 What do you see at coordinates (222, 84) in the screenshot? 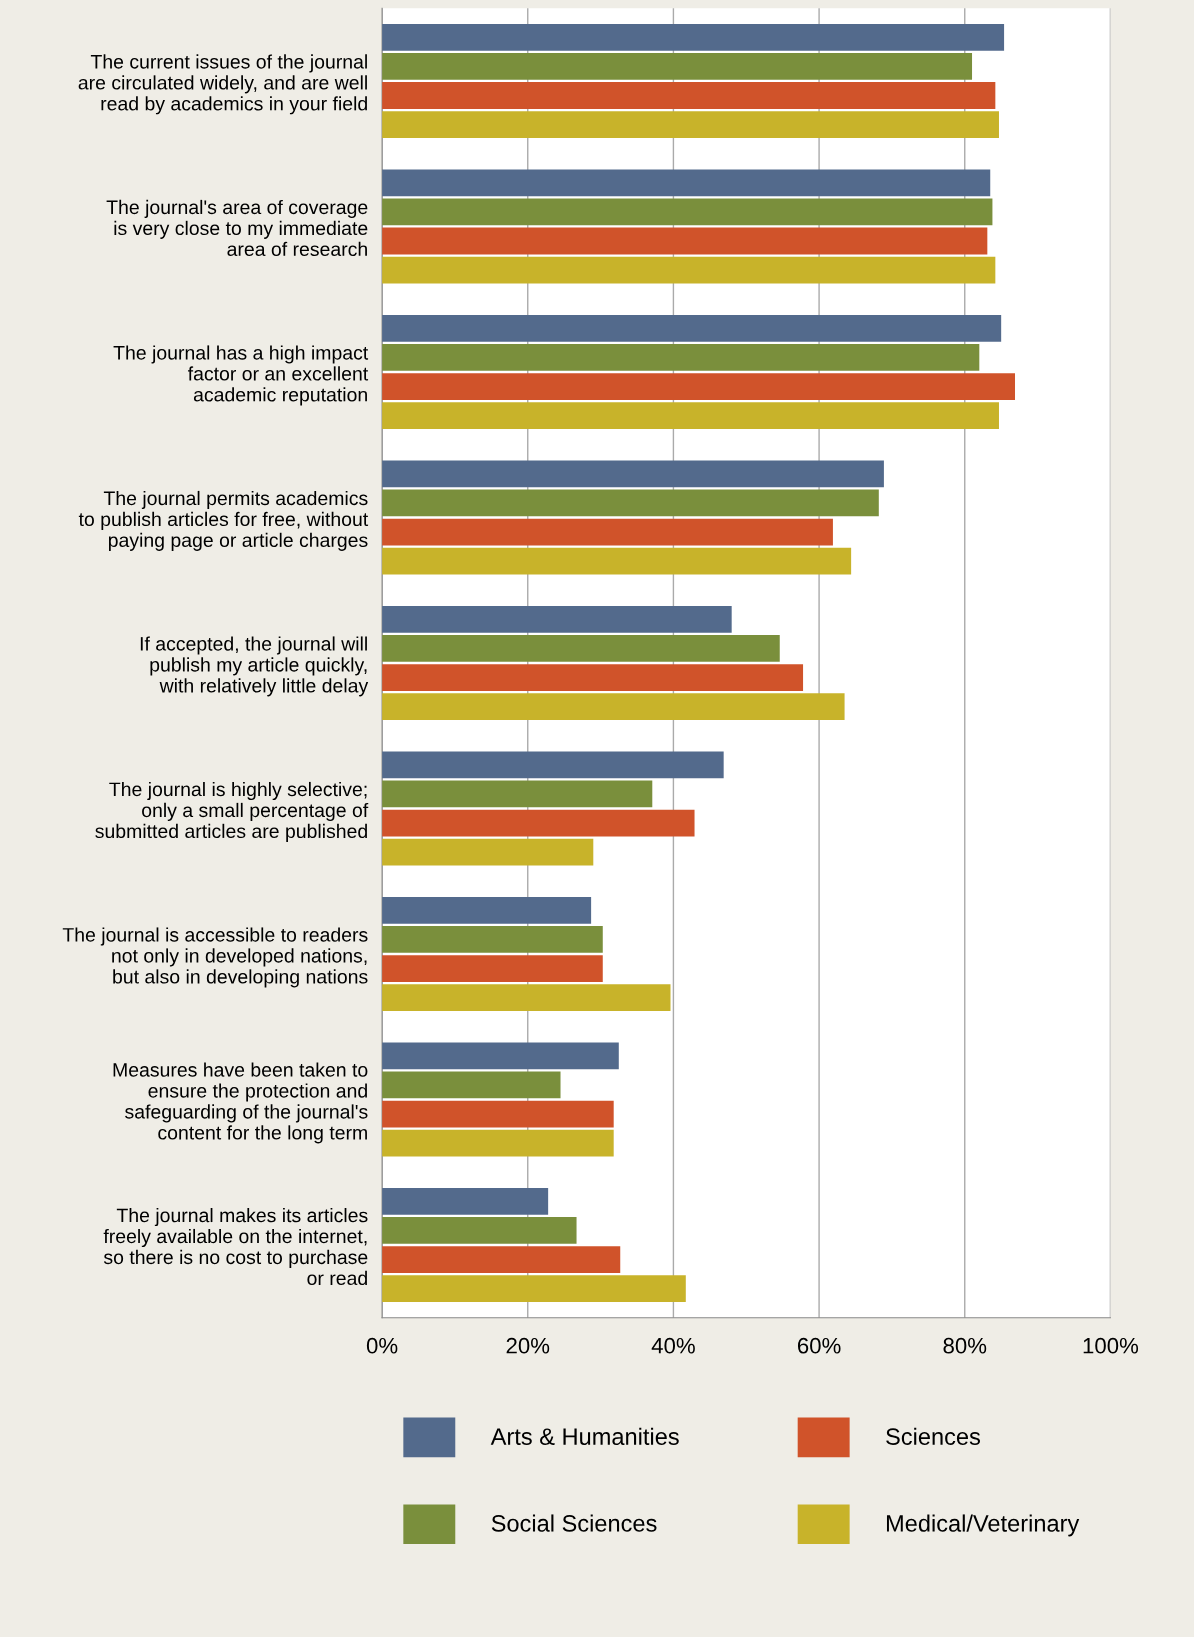
I see `y-tick-label: The current issues of the journal are circulated widely, and are well read by academics in your field` at bounding box center [222, 84].